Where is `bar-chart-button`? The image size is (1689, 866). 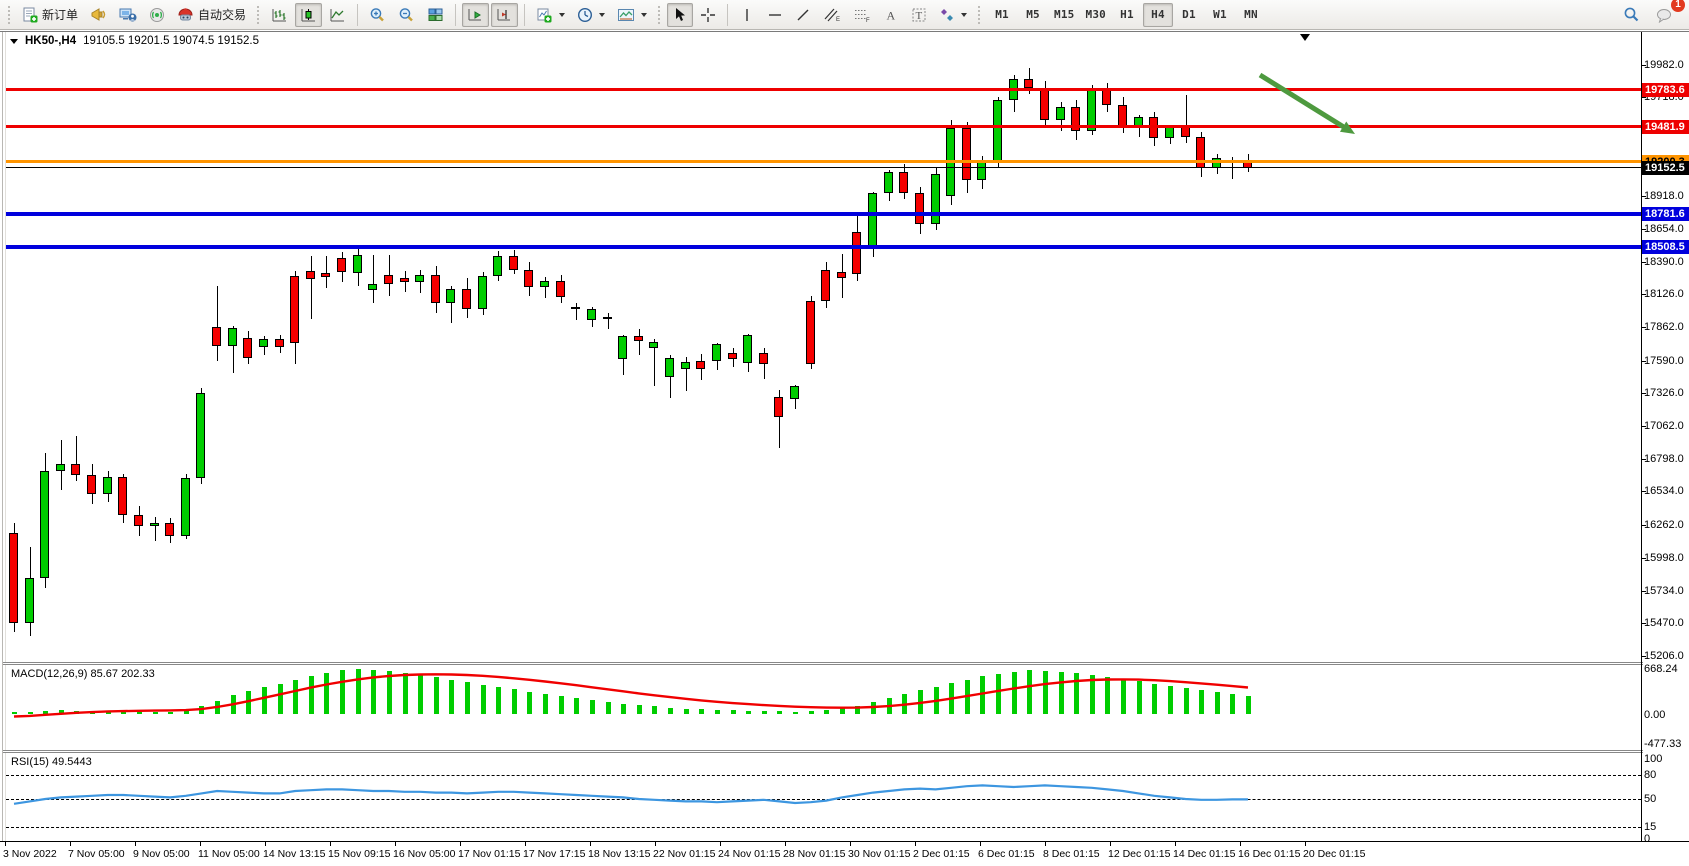 bar-chart-button is located at coordinates (279, 15).